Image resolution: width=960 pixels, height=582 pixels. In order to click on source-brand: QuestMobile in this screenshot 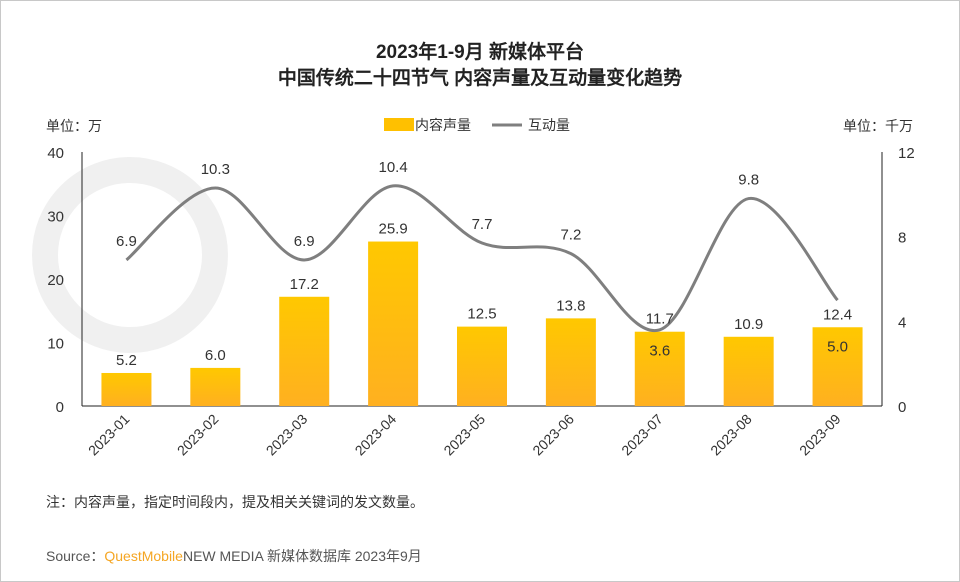, I will do `click(143, 556)`.